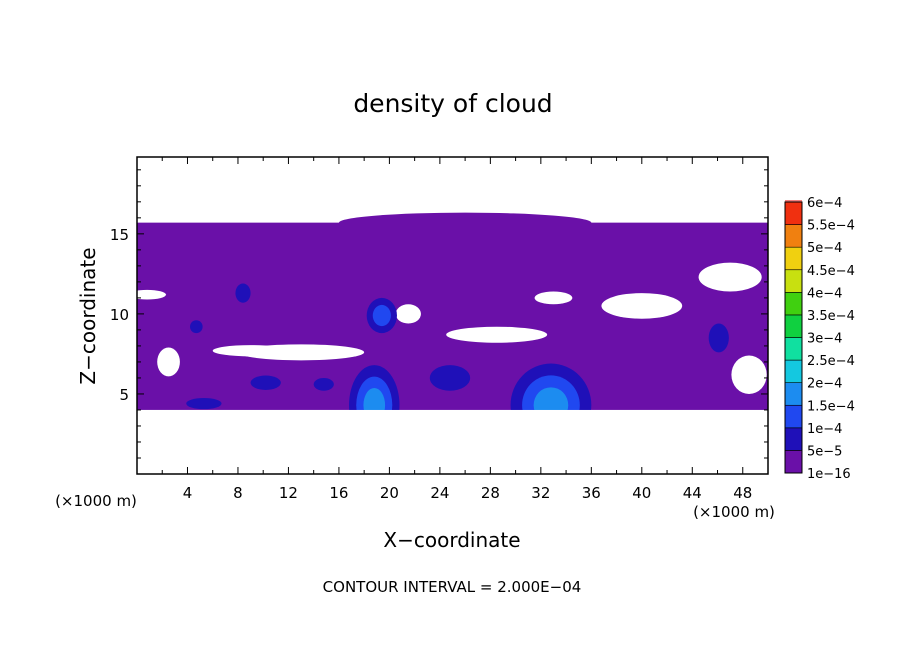  Describe the element at coordinates (824, 339) in the screenshot. I see `colorbar-label: 3e−4` at that location.